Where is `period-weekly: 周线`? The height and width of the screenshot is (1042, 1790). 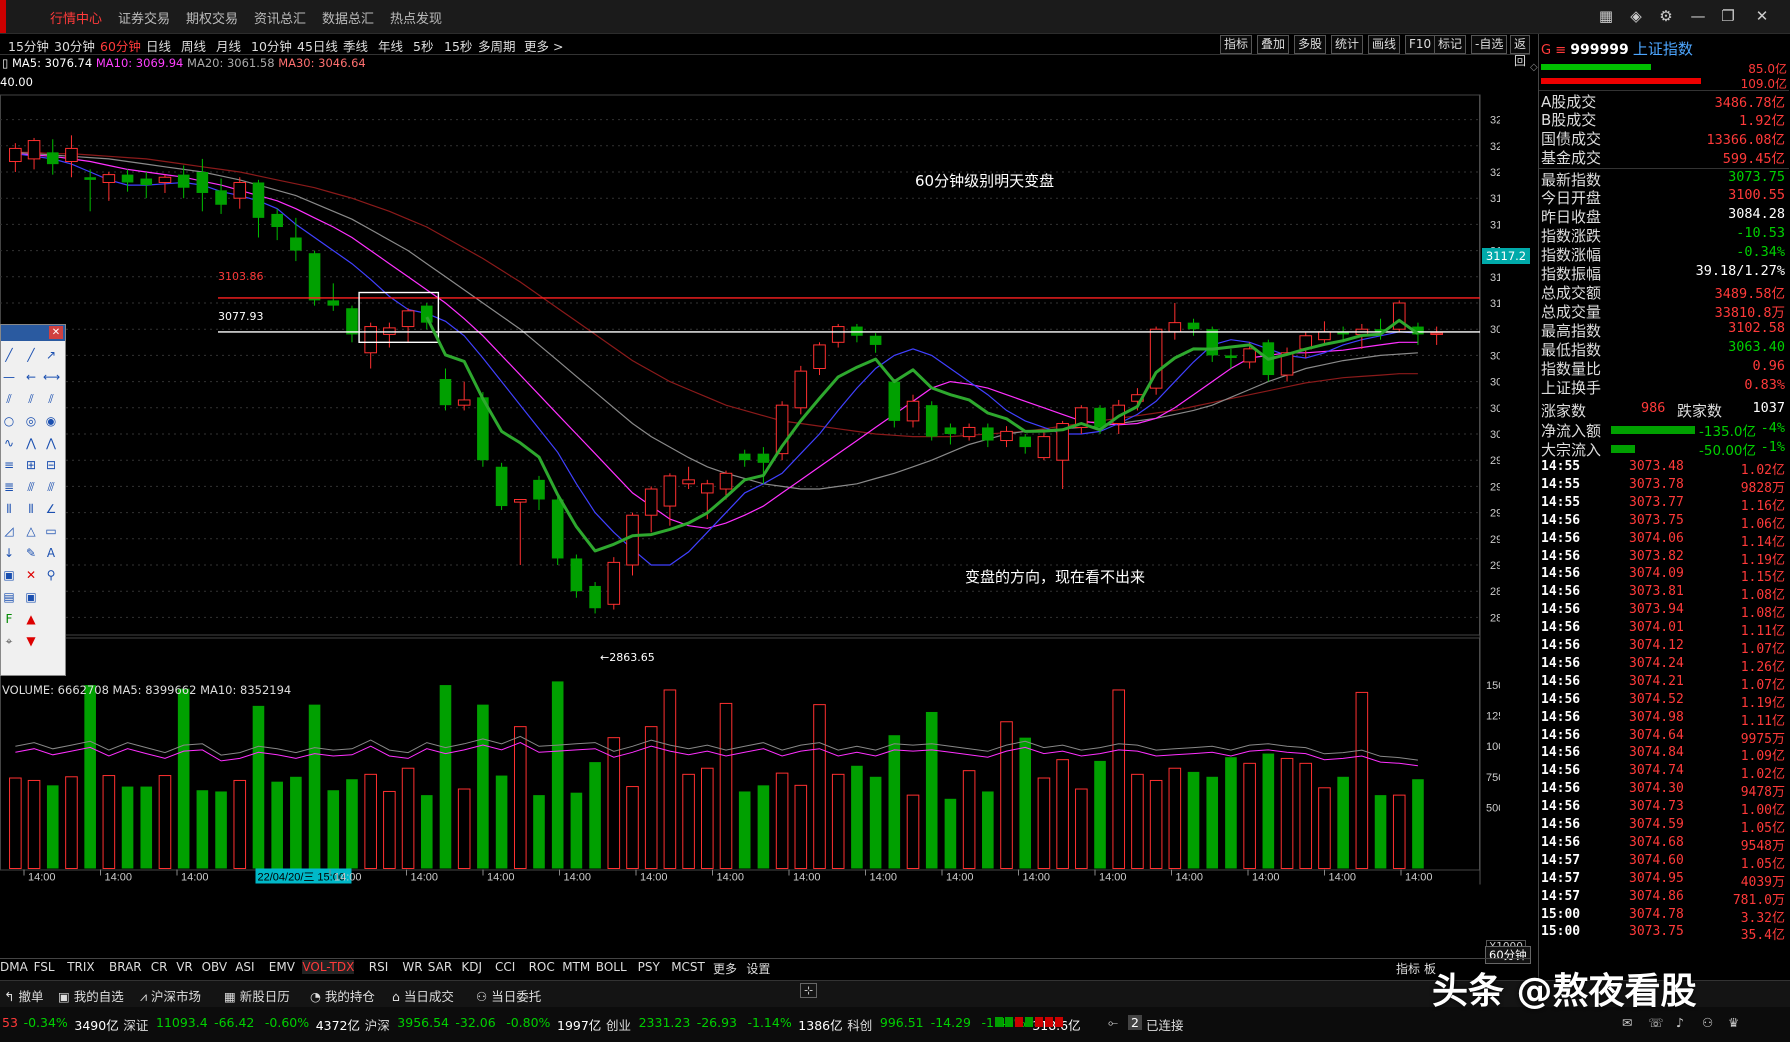
period-weekly: 周线 is located at coordinates (194, 46).